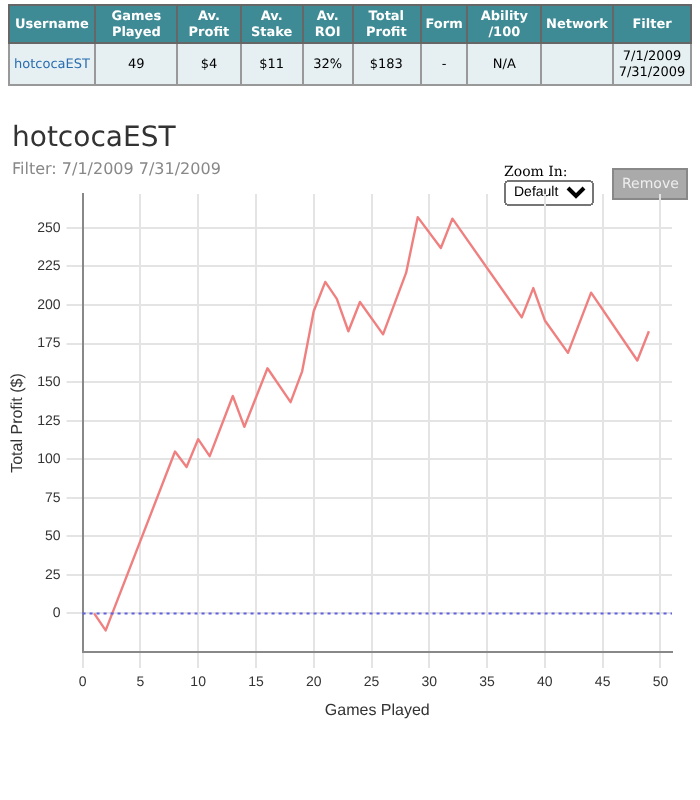 The image size is (700, 800). What do you see at coordinates (17, 422) in the screenshot?
I see `y-axis-title: Total Profit ($)` at bounding box center [17, 422].